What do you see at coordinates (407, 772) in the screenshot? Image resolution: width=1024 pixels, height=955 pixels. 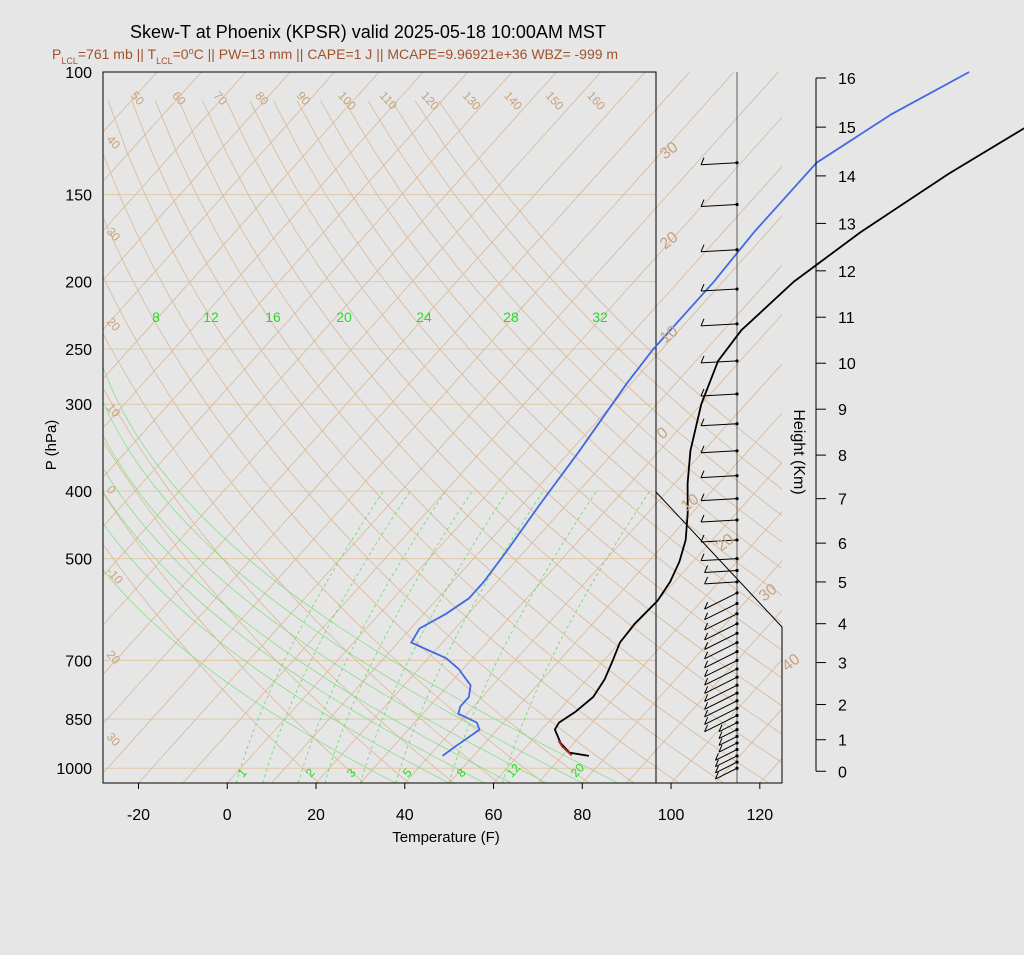 I see `mixing-ratio-bottom-label: 5` at bounding box center [407, 772].